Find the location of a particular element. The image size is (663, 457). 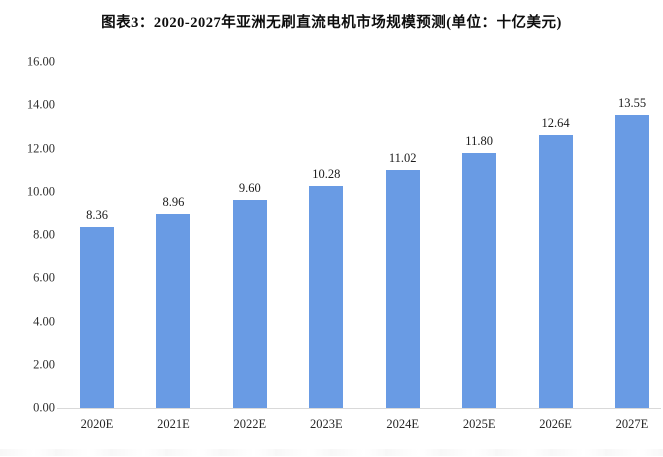

x-tick-label: 2023E is located at coordinates (326, 424).